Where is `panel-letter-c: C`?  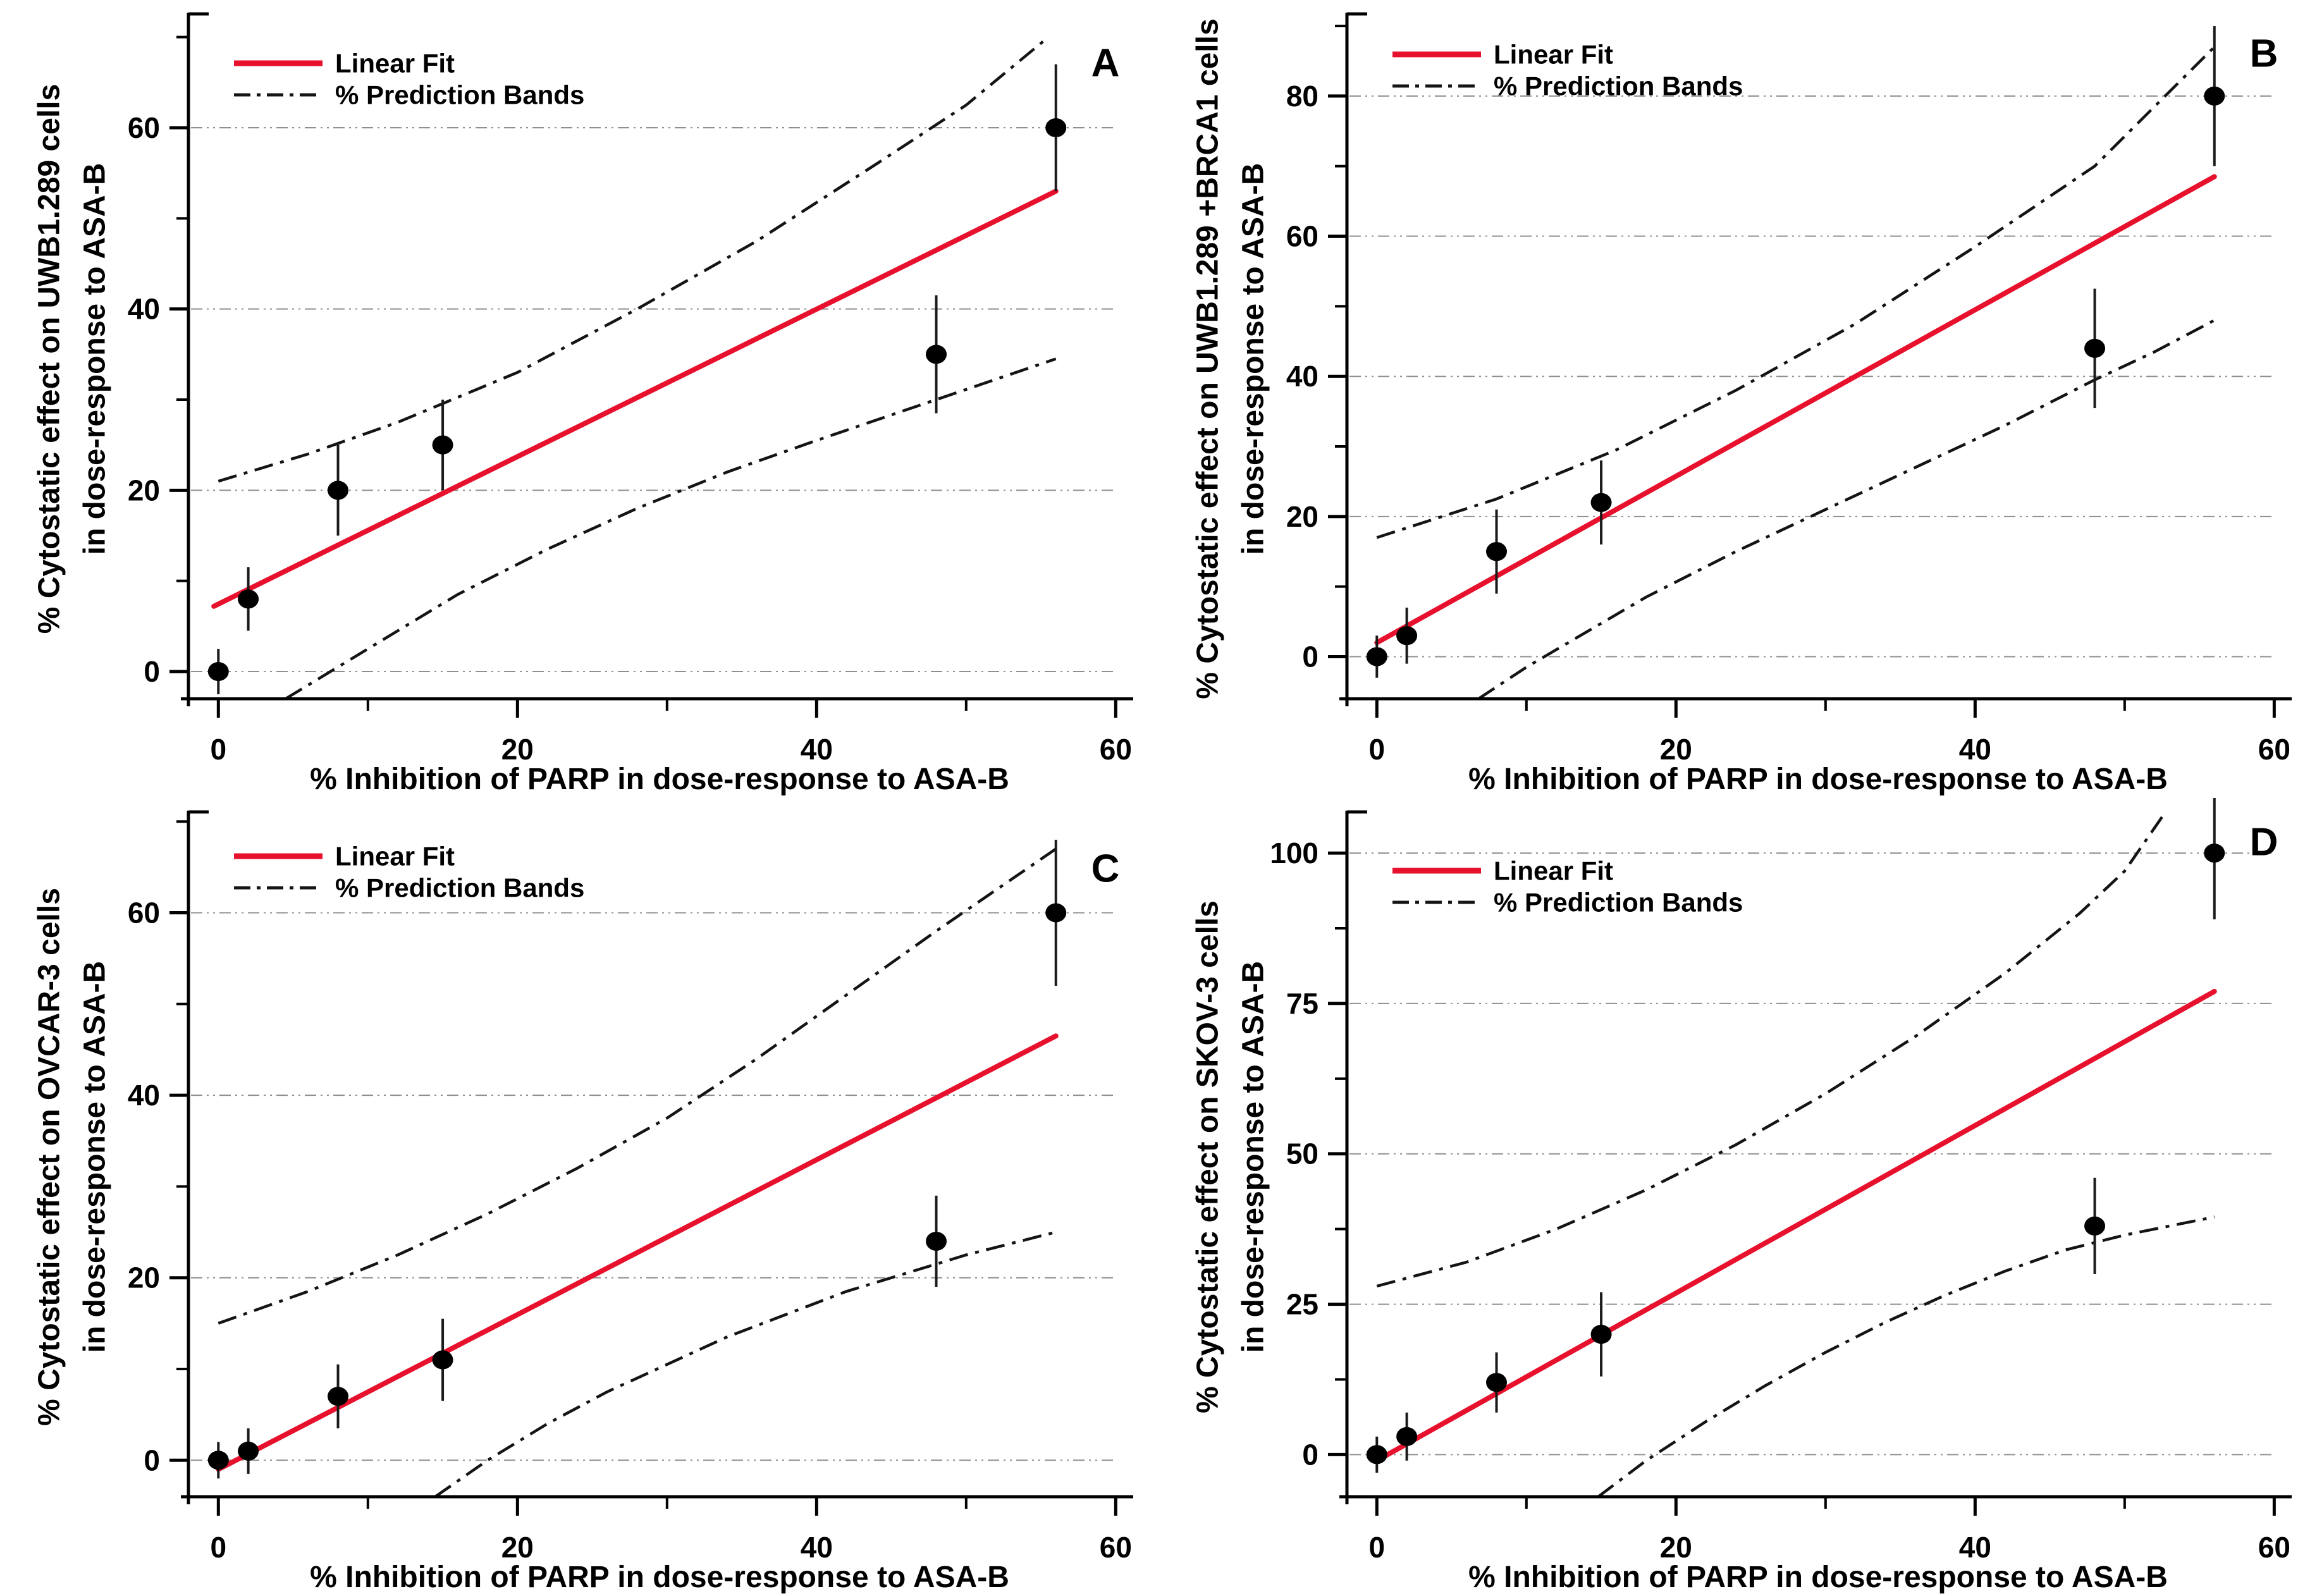 panel-letter-c: C is located at coordinates (1105, 869).